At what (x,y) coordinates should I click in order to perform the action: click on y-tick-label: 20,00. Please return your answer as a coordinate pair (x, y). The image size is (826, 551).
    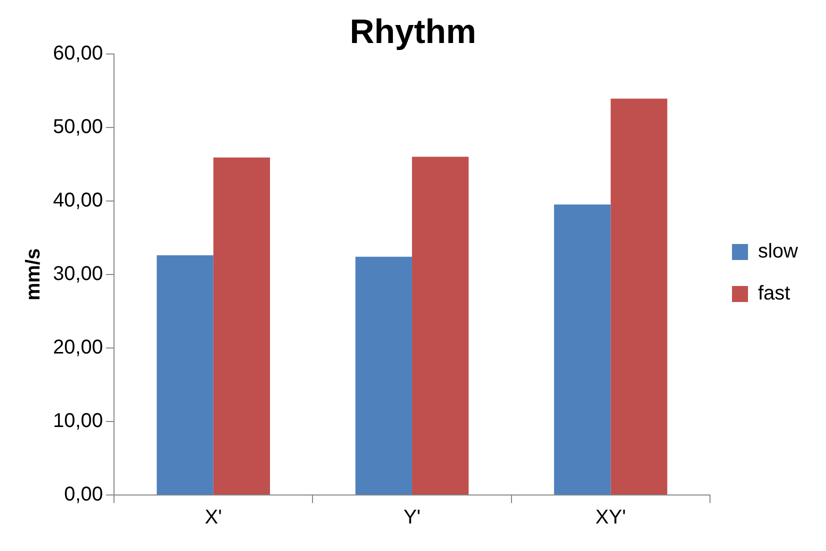
    Looking at the image, I should click on (78, 347).